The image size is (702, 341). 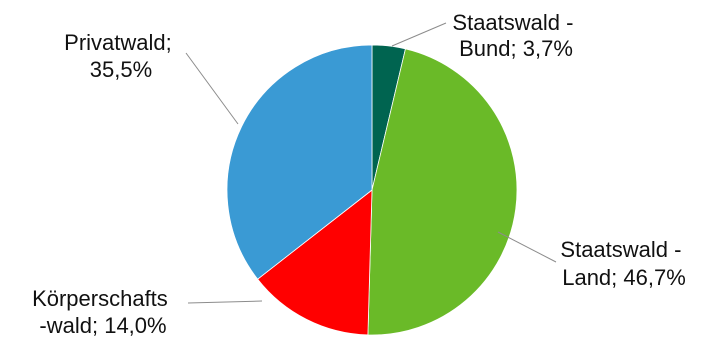 I want to click on leader-line-privatwald, so click(x=212, y=88).